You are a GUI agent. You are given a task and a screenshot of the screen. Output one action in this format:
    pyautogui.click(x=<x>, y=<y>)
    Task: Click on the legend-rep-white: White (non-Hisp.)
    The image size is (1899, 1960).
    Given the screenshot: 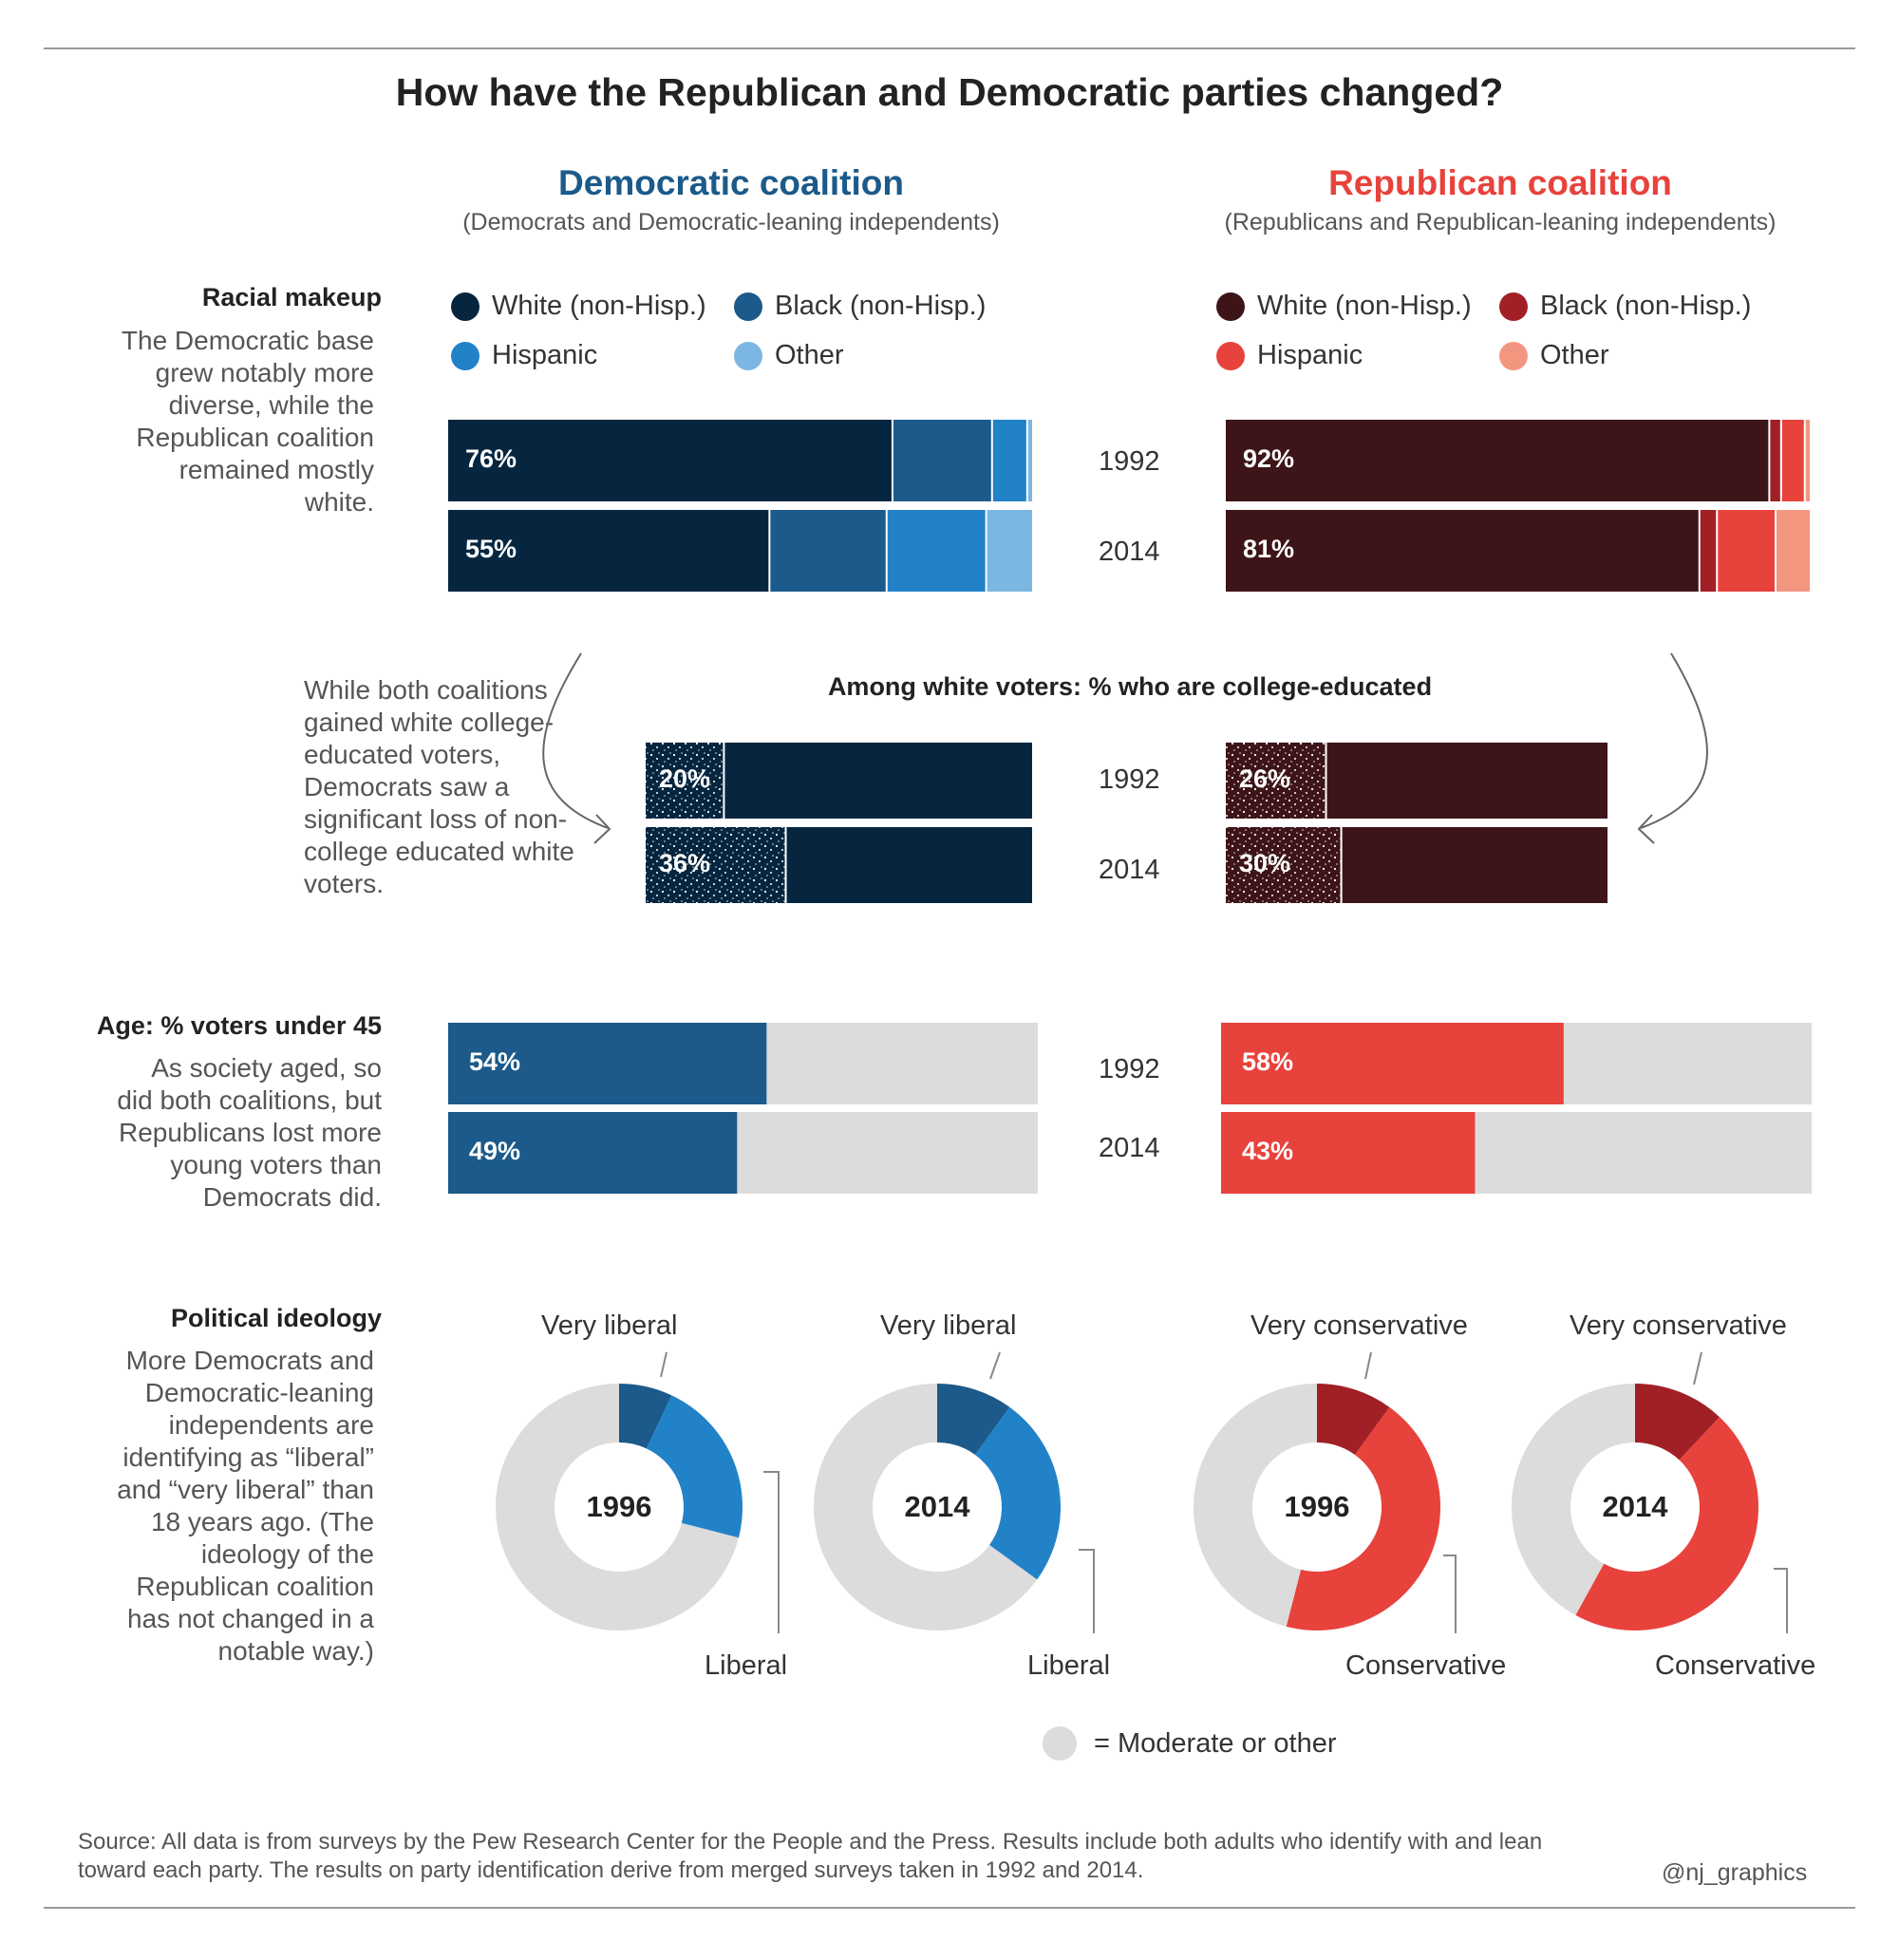 What is the action you would take?
    pyautogui.click(x=1344, y=306)
    